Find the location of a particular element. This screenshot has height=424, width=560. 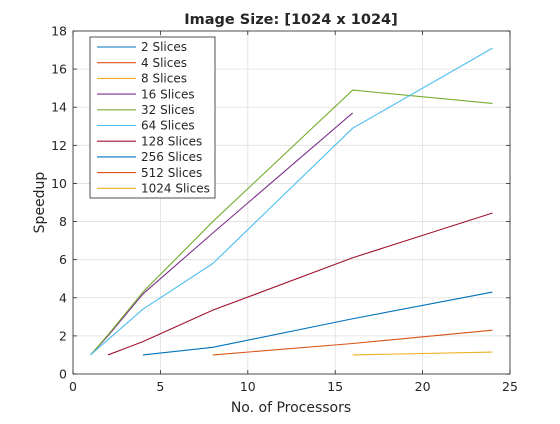

y-tick-label: 12 is located at coordinates (59, 145).